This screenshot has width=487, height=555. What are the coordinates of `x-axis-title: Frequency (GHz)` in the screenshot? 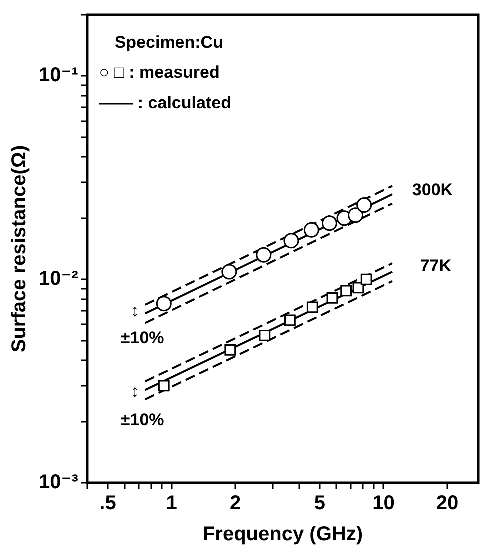 It's located at (282, 535).